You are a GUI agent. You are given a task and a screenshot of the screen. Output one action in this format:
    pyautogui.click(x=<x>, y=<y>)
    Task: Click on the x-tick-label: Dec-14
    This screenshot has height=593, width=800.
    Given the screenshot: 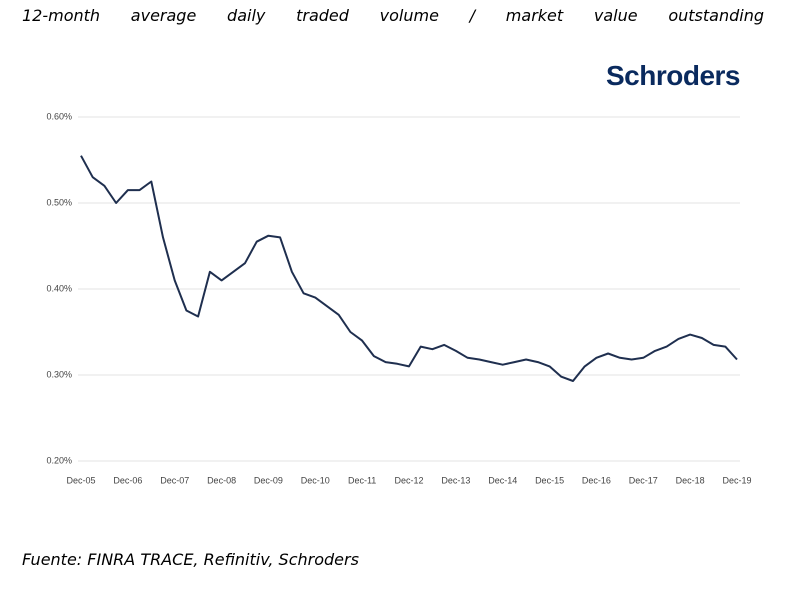 What is the action you would take?
    pyautogui.click(x=502, y=480)
    